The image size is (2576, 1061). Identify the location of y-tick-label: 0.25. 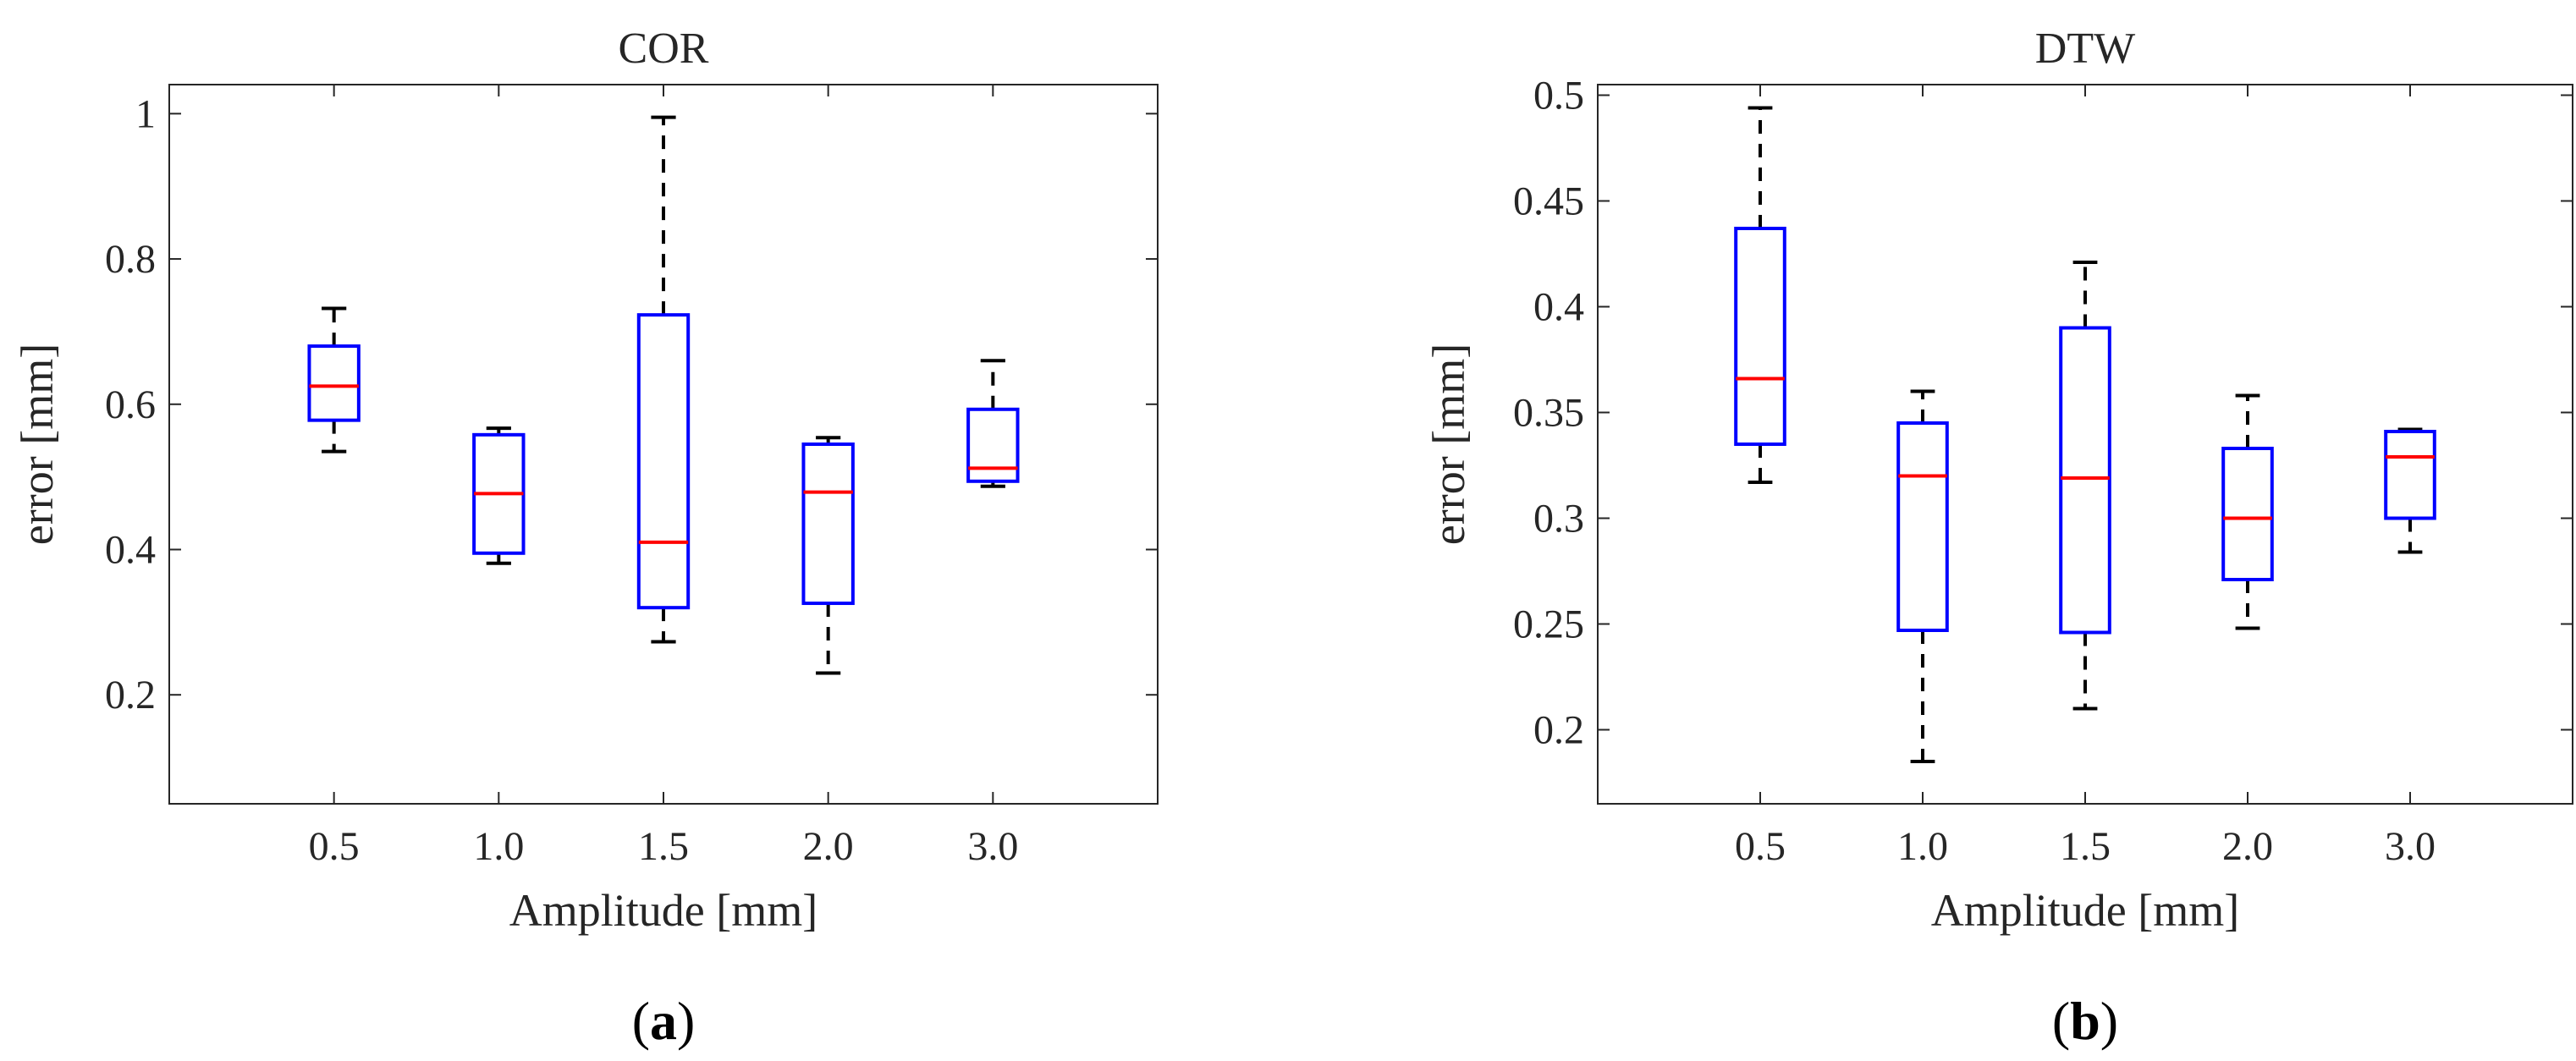
(1548, 624).